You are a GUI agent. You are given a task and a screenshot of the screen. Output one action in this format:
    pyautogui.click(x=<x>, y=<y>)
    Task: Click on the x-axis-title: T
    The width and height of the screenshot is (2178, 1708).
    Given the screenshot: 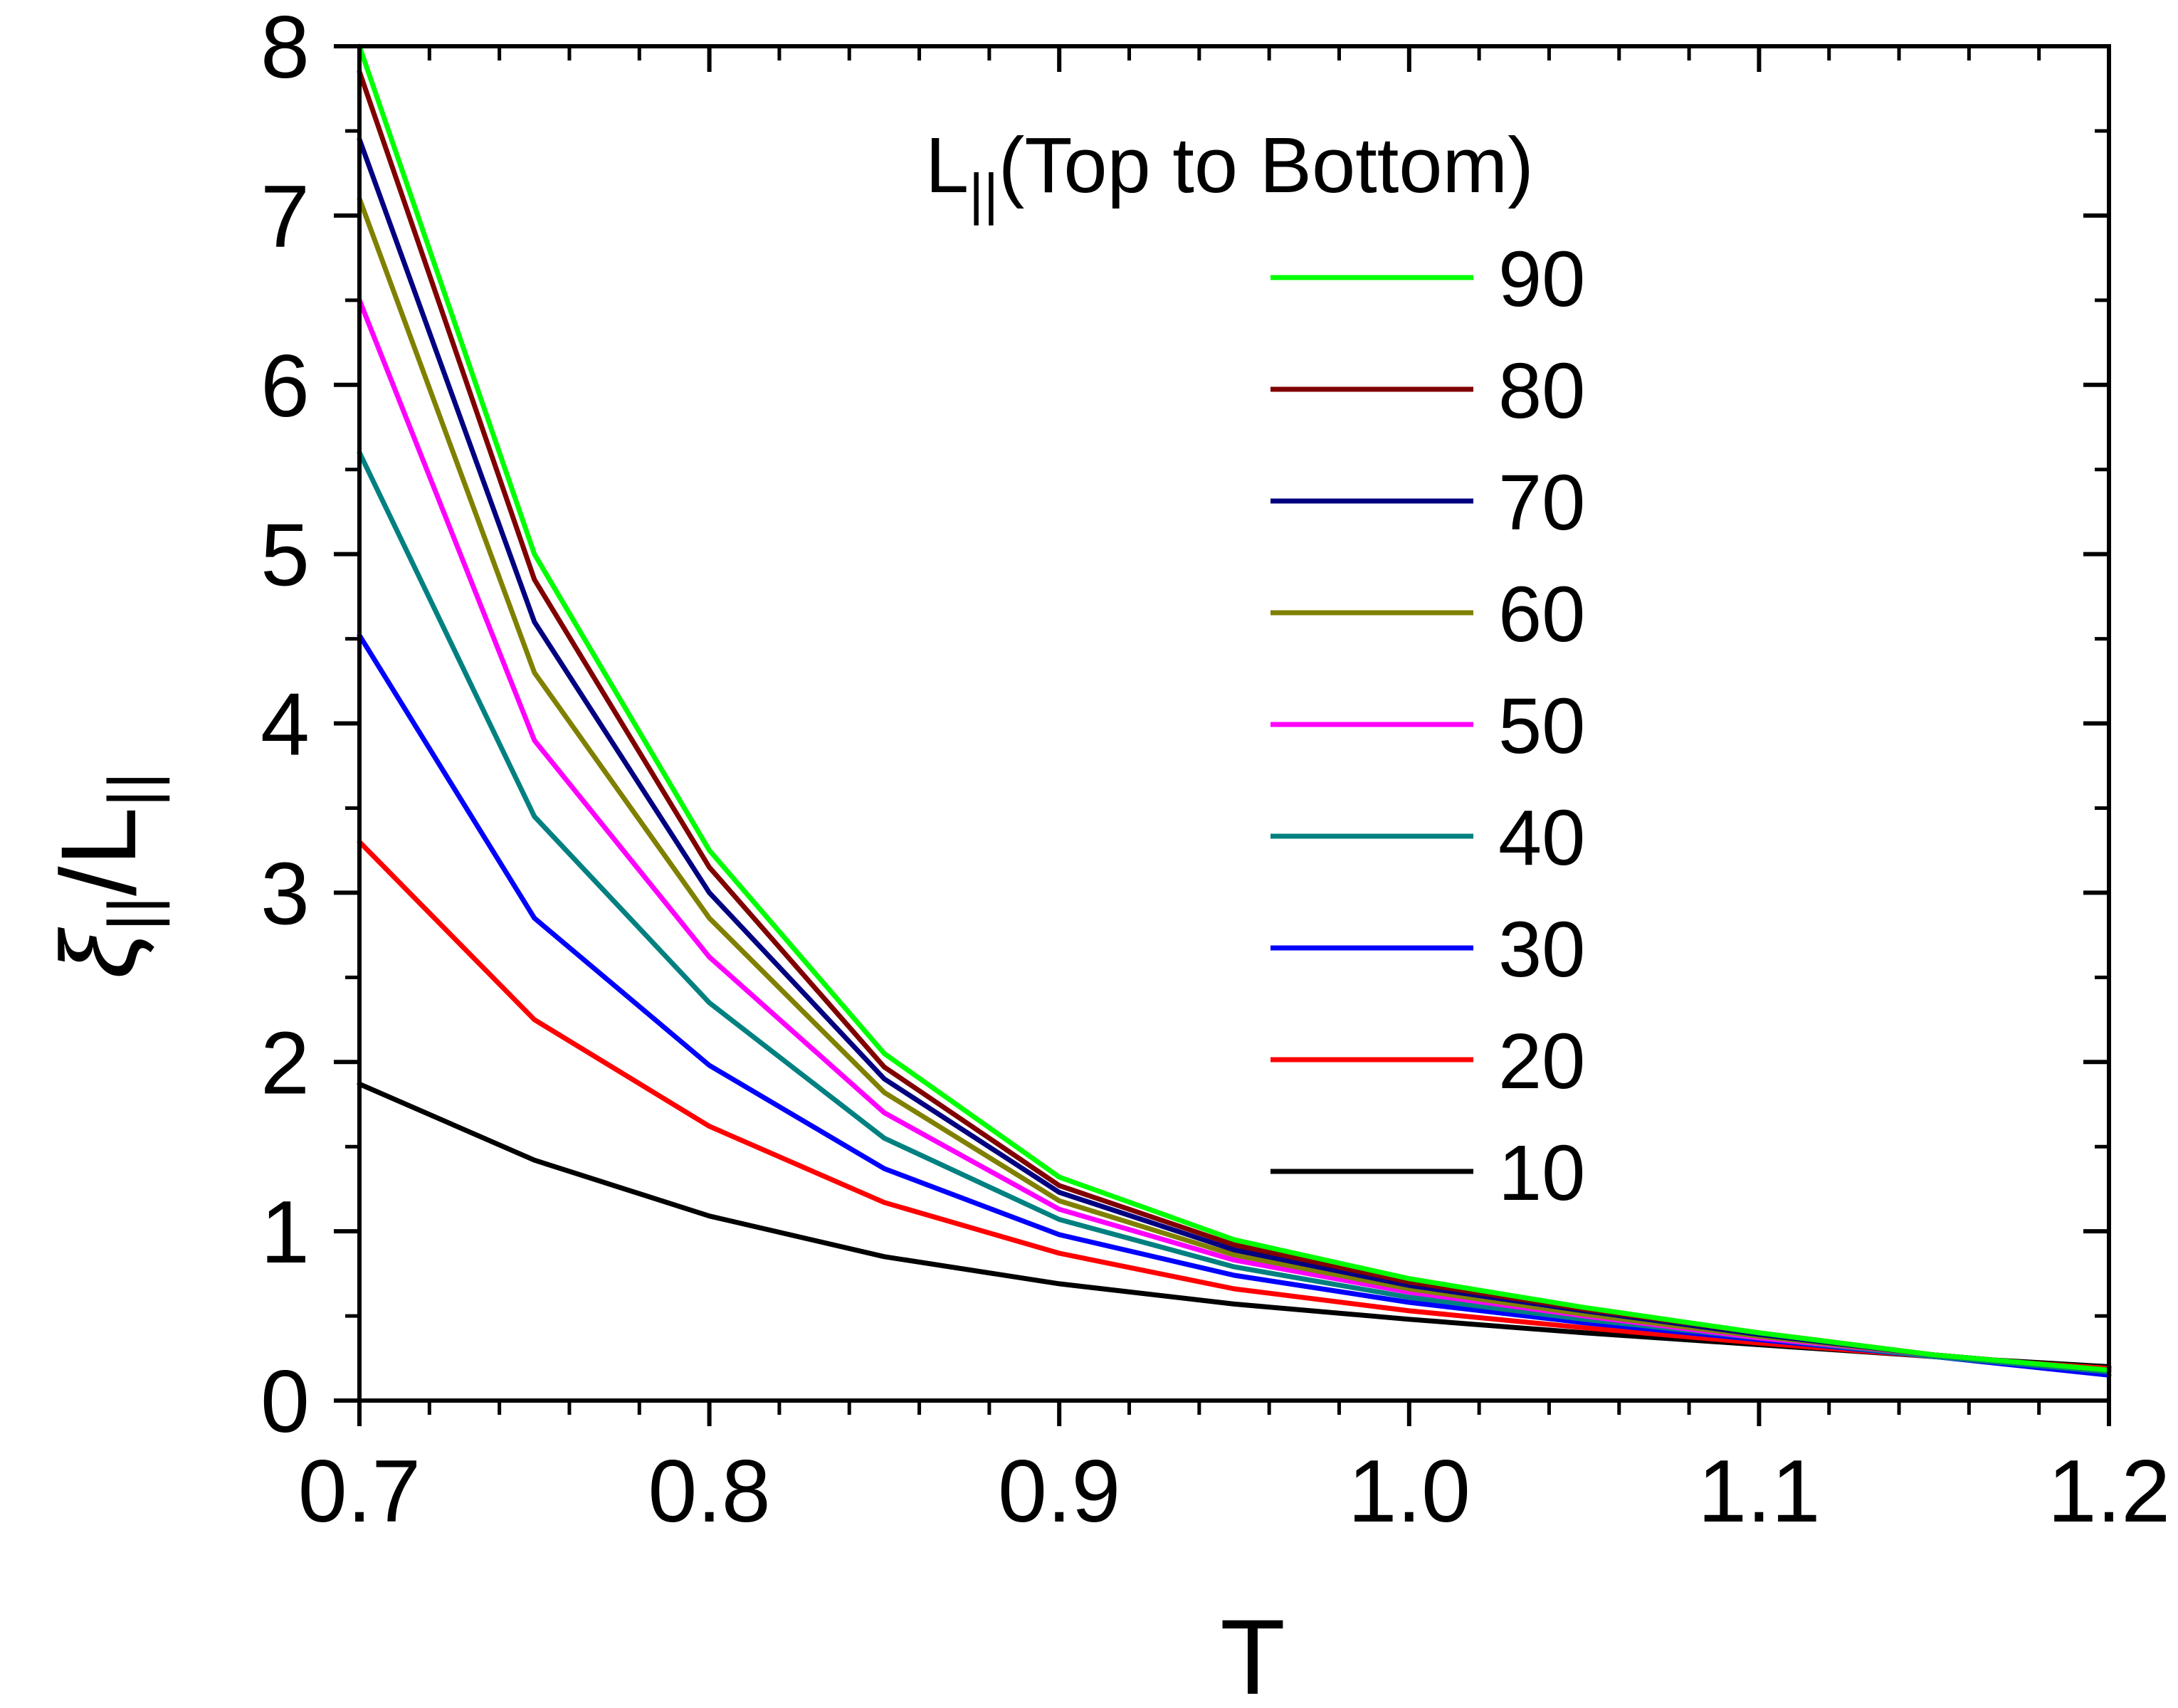 What is the action you would take?
    pyautogui.click(x=1252, y=1652)
    